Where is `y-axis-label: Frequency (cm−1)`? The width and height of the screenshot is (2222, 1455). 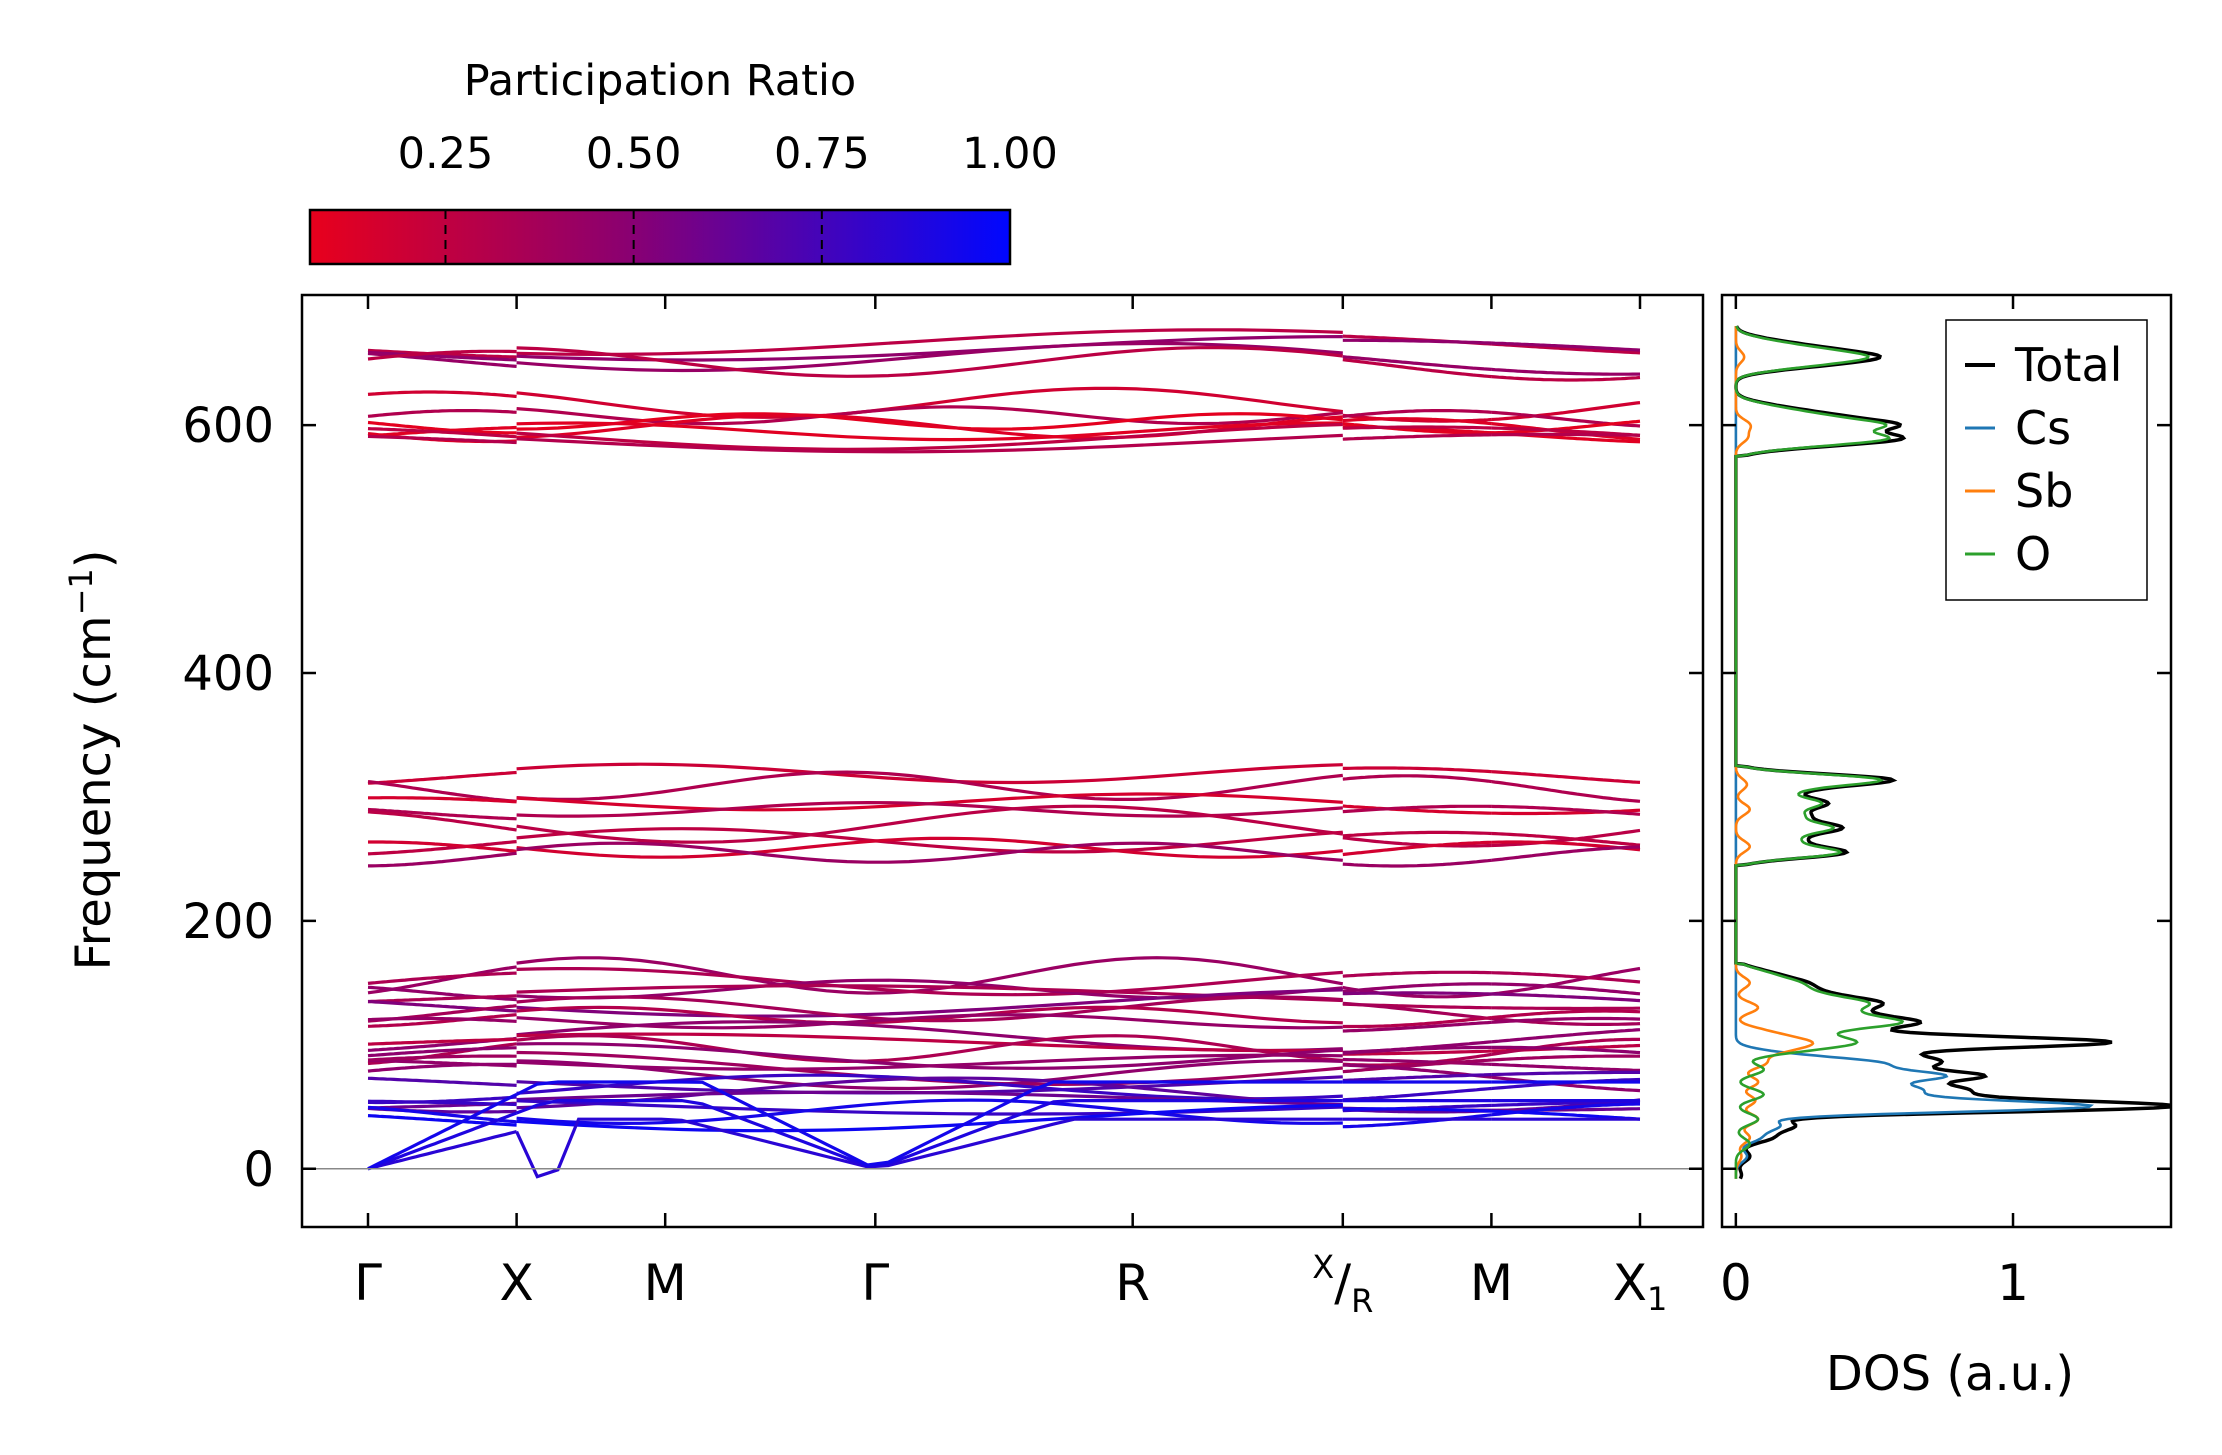 y-axis-label: Frequency (cm−1) is located at coordinates (92, 759).